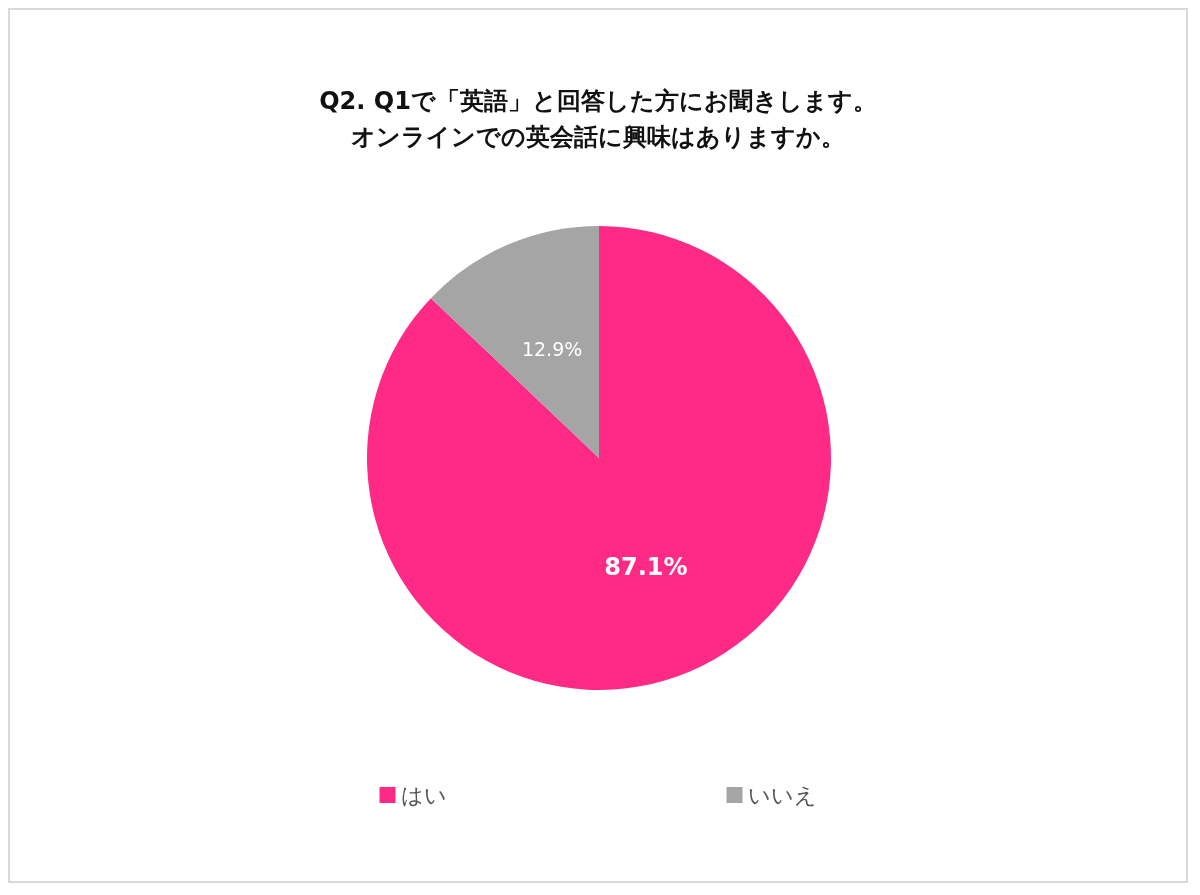 This screenshot has height=895, width=1200. What do you see at coordinates (423, 795) in the screenshot?
I see `legend-label: はい` at bounding box center [423, 795].